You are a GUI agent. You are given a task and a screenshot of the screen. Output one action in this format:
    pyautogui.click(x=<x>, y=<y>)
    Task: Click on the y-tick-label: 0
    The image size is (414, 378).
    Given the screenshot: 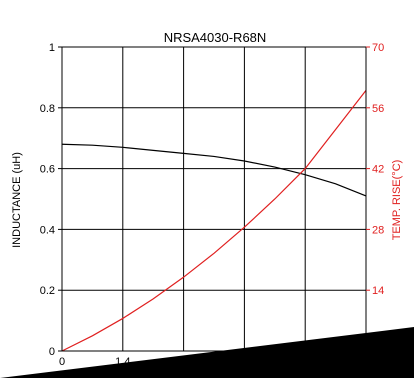 What is the action you would take?
    pyautogui.click(x=52, y=352)
    